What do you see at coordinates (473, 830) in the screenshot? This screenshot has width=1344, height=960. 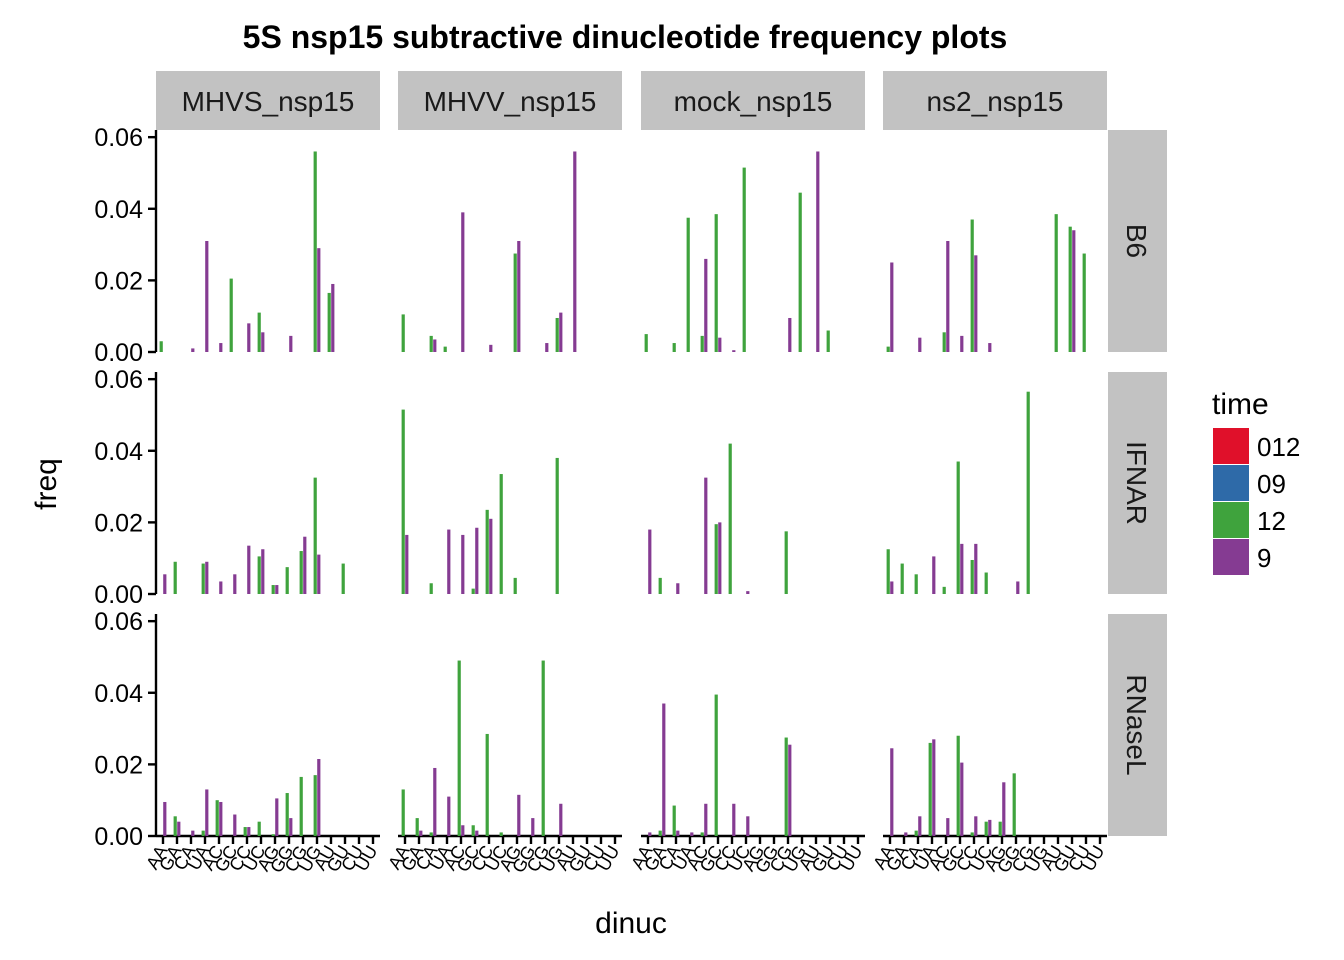 I see `bar-rnasel-mhvv-nsp15-12-GC` at bounding box center [473, 830].